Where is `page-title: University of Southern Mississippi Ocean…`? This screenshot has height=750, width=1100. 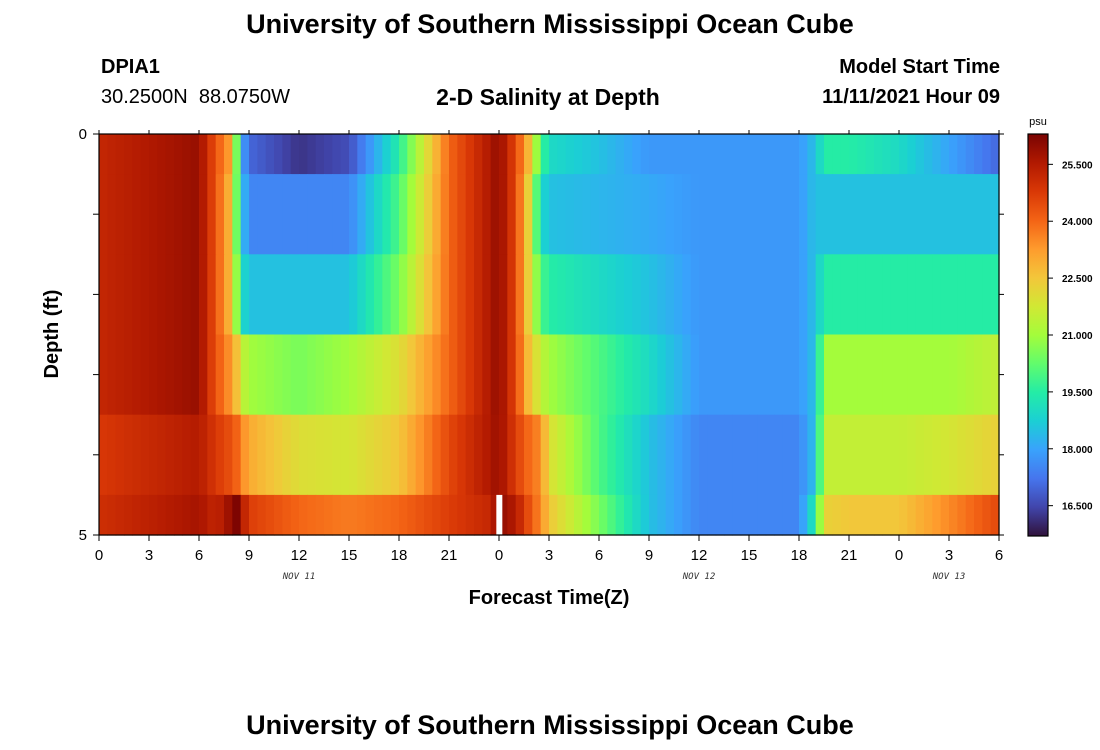 page-title: University of Southern Mississippi Ocean… is located at coordinates (550, 24).